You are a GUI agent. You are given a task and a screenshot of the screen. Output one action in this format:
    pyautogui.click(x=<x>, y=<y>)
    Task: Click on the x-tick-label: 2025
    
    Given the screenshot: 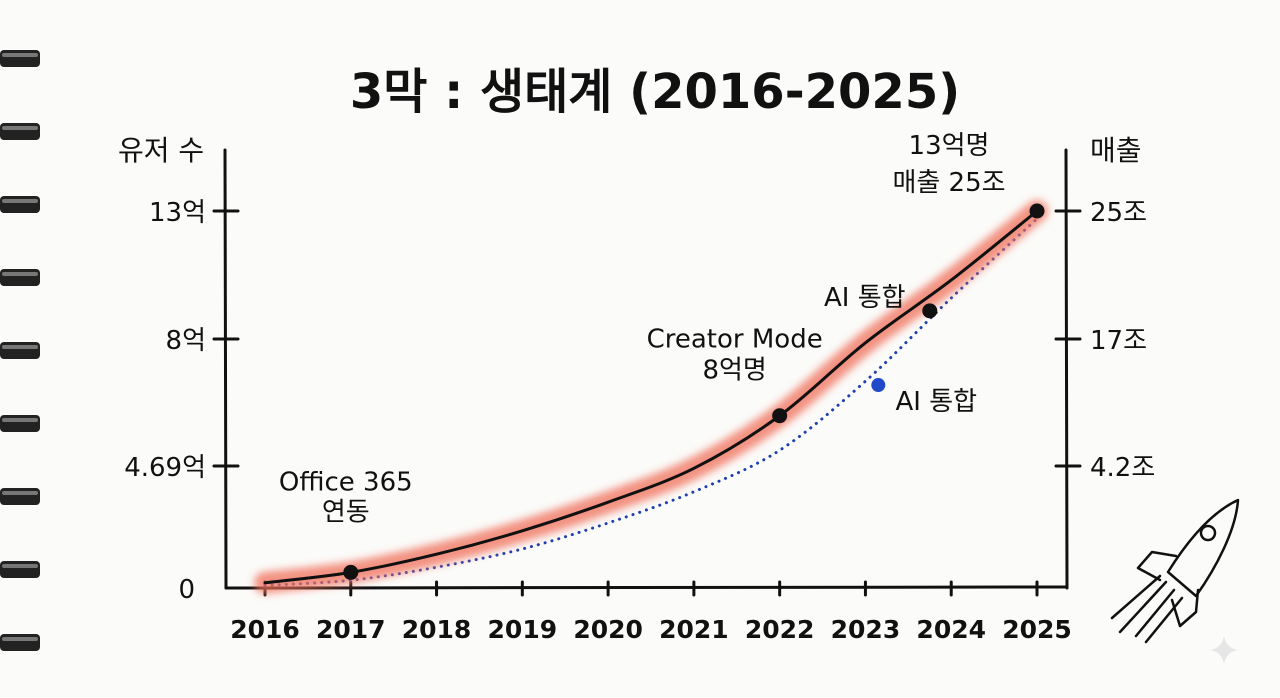 What is the action you would take?
    pyautogui.click(x=1037, y=629)
    